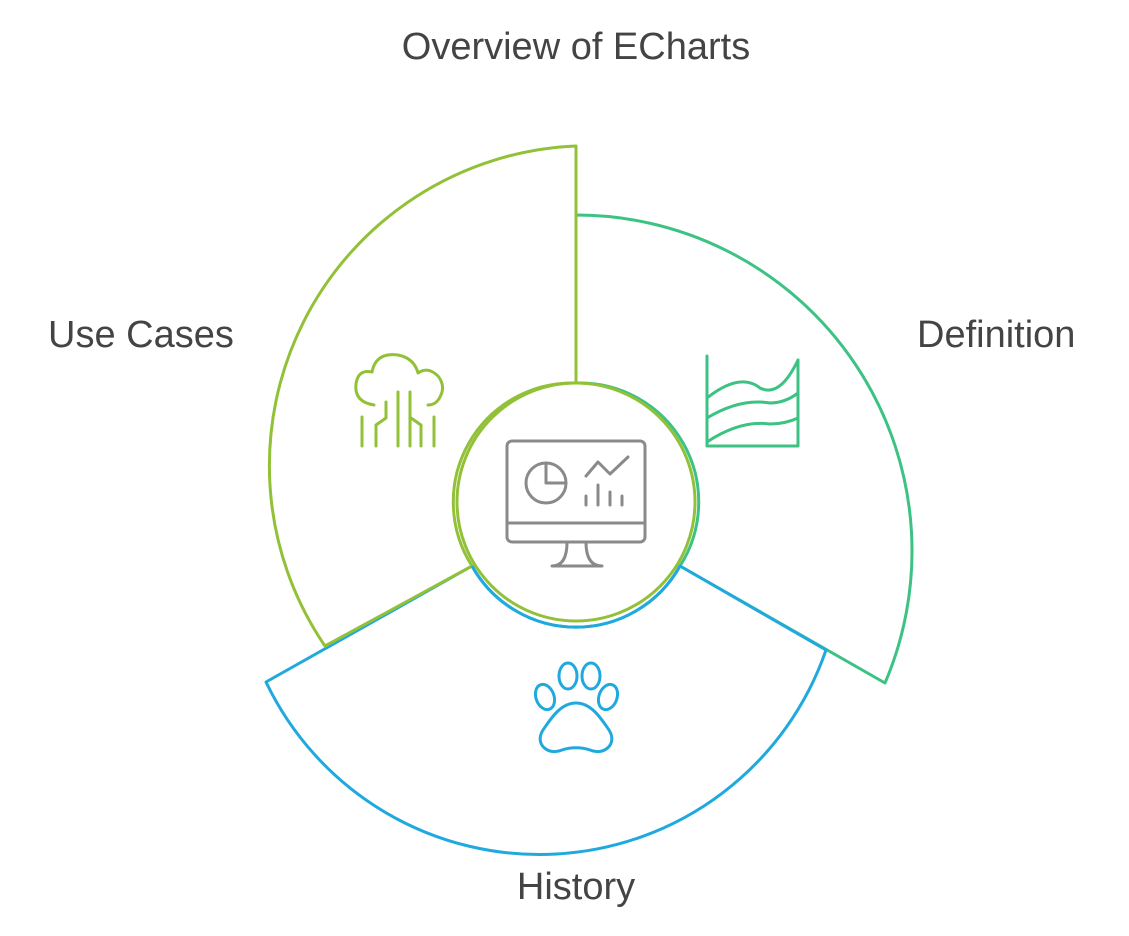 Image resolution: width=1129 pixels, height=936 pixels. I want to click on segment-label-use-cases: Use Cases, so click(141, 335).